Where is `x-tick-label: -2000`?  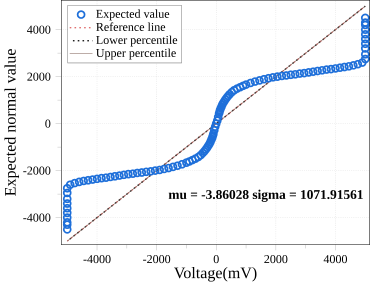
x-tick-label: -2000 is located at coordinates (156, 259).